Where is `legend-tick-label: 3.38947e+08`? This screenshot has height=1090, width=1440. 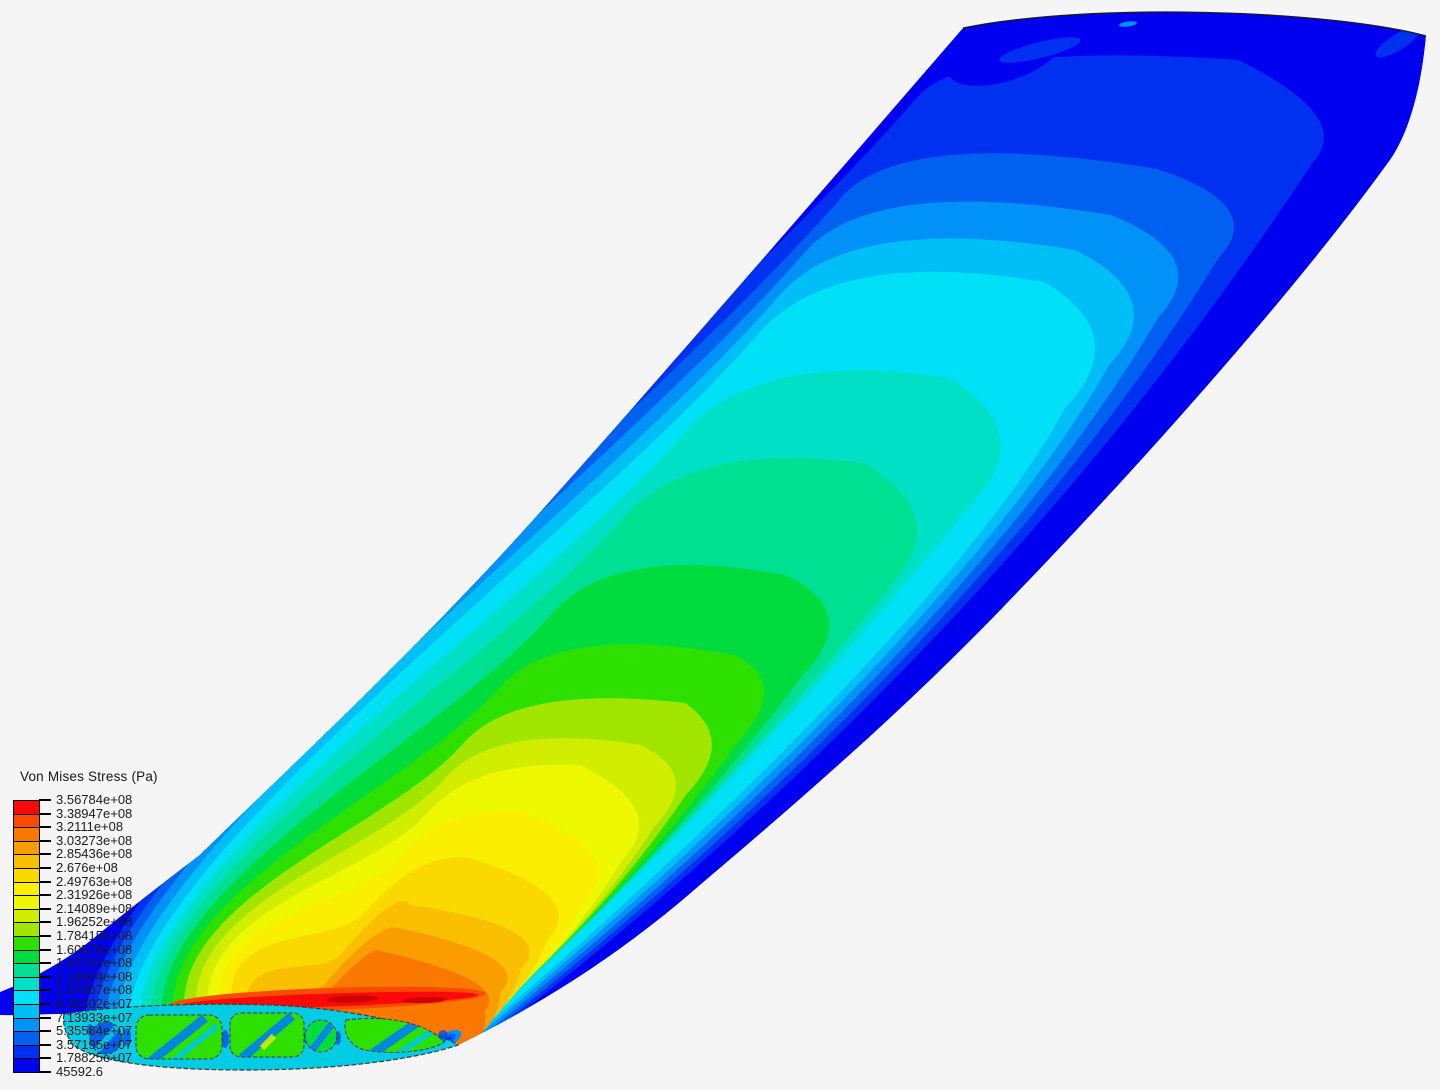 legend-tick-label: 3.38947e+08 is located at coordinates (94, 813).